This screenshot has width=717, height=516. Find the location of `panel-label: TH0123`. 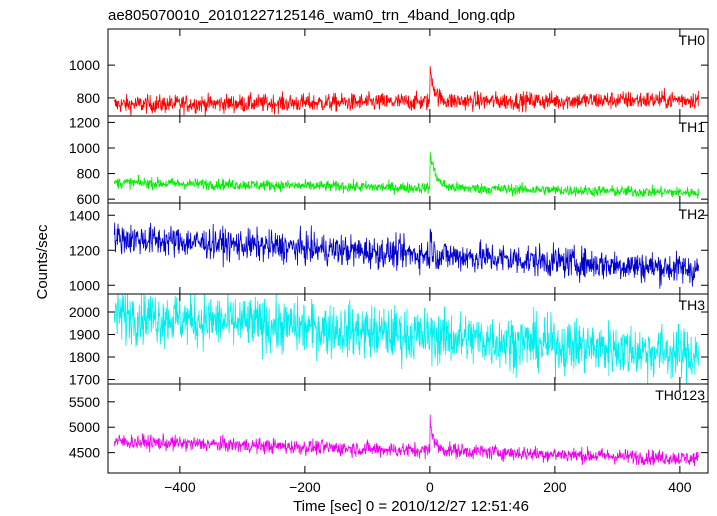

panel-label: TH0123 is located at coordinates (680, 395).